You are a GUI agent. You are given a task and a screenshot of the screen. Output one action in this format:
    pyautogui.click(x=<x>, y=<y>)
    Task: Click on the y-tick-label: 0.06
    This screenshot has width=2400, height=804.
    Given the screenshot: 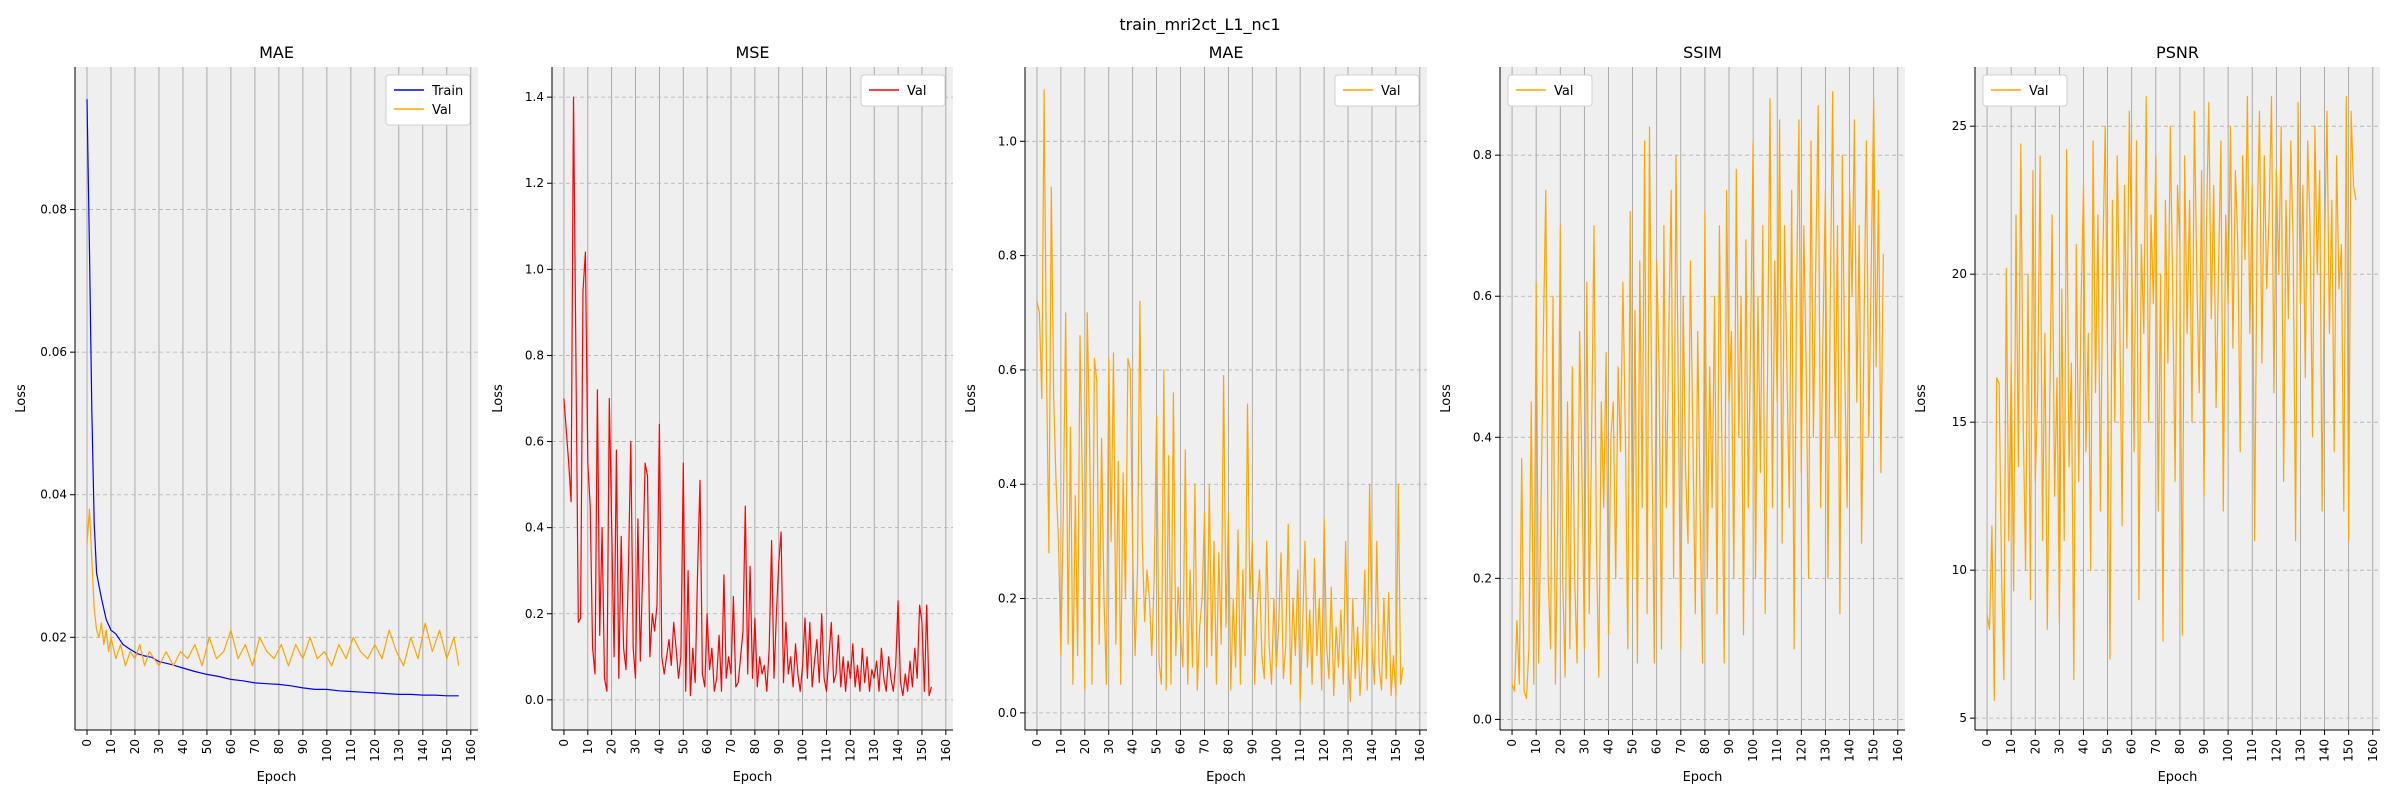 What is the action you would take?
    pyautogui.click(x=53, y=352)
    